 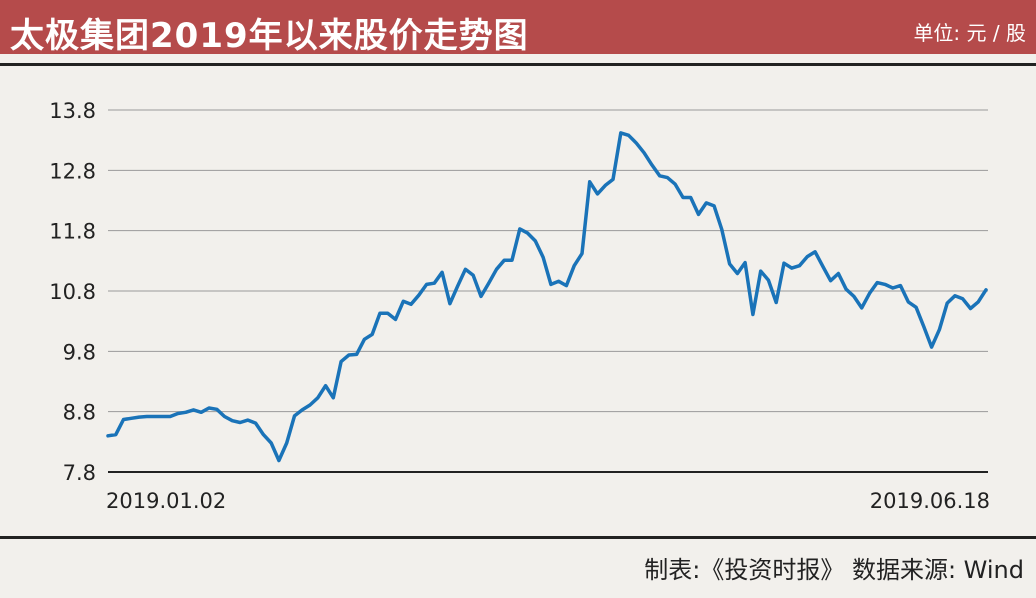 What do you see at coordinates (79, 352) in the screenshot?
I see `y-tick-label: 9.8` at bounding box center [79, 352].